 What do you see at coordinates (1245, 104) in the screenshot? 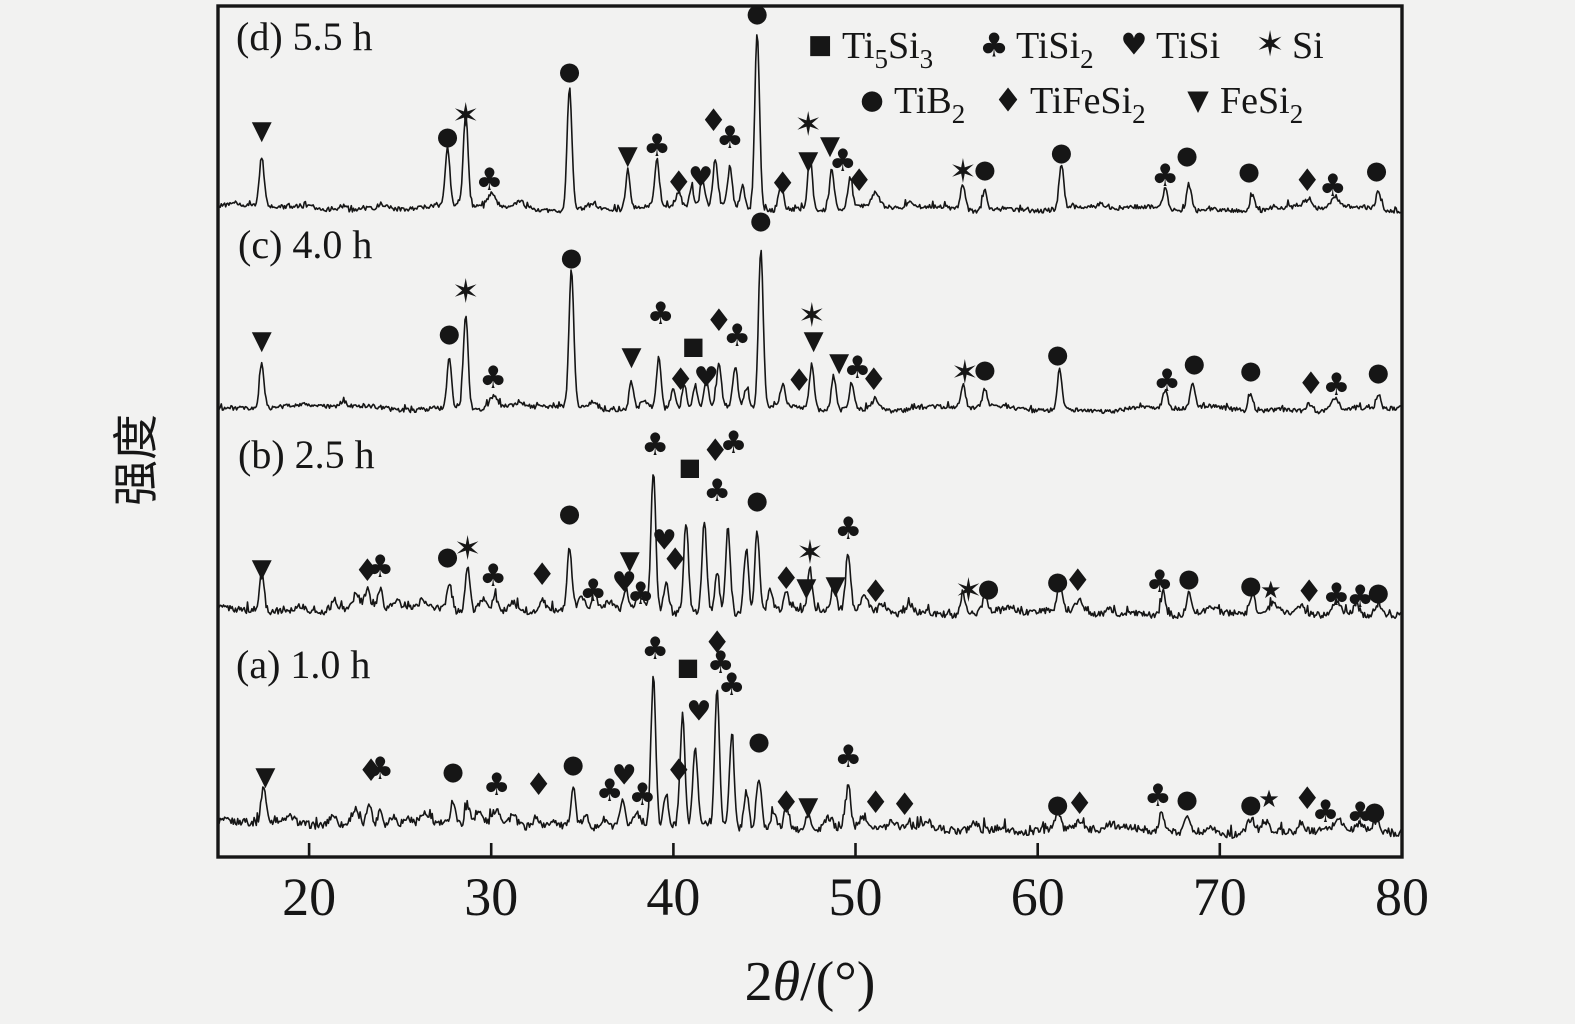
I see `legend-item-FeSi2: ▼ FeSi2` at bounding box center [1245, 104].